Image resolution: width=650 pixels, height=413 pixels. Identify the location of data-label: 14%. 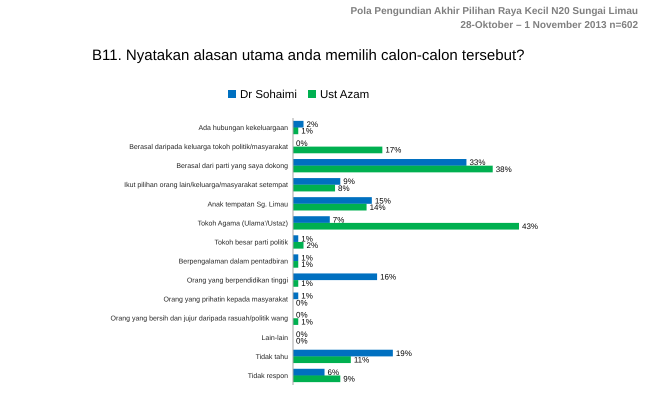
(378, 207).